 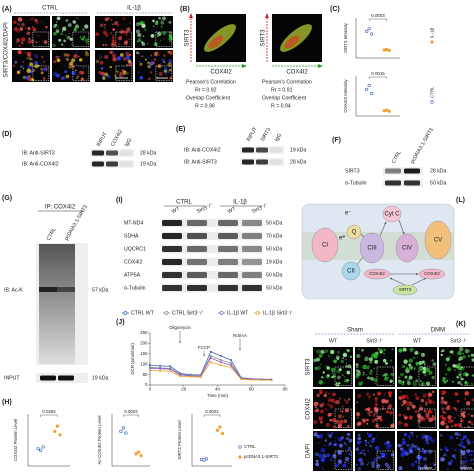 What do you see at coordinates (348, 214) in the screenshot?
I see `electron-label: e⁻` at bounding box center [348, 214].